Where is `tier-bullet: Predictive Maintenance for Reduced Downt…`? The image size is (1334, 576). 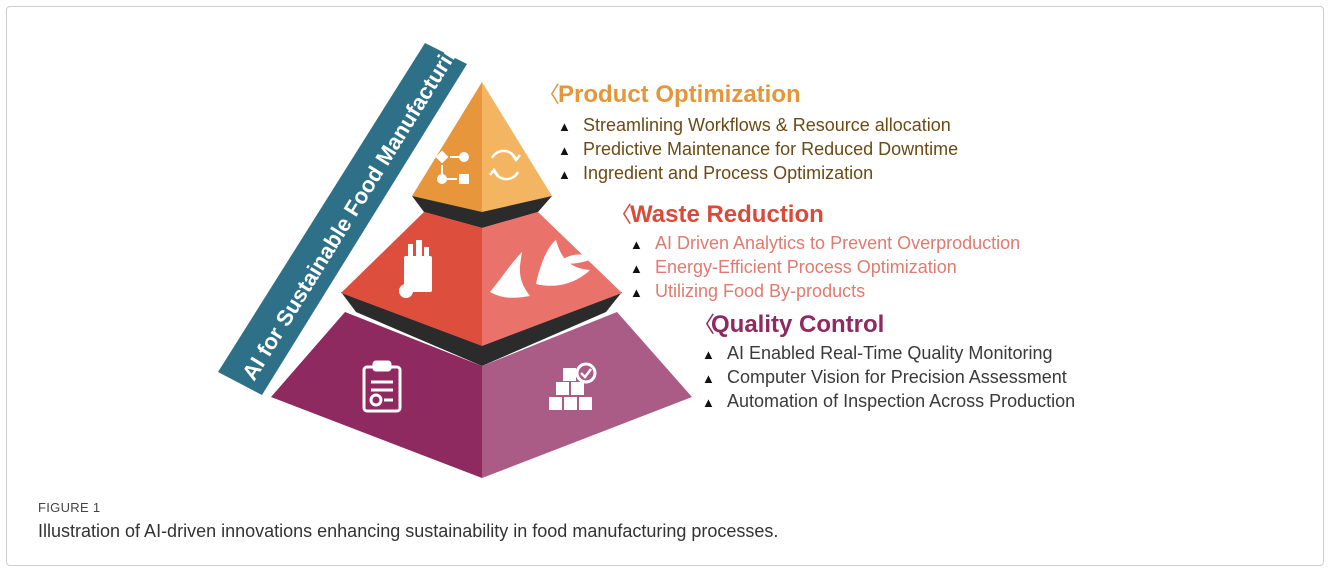
tier-bullet: Predictive Maintenance for Reduced Downt… is located at coordinates (770, 149).